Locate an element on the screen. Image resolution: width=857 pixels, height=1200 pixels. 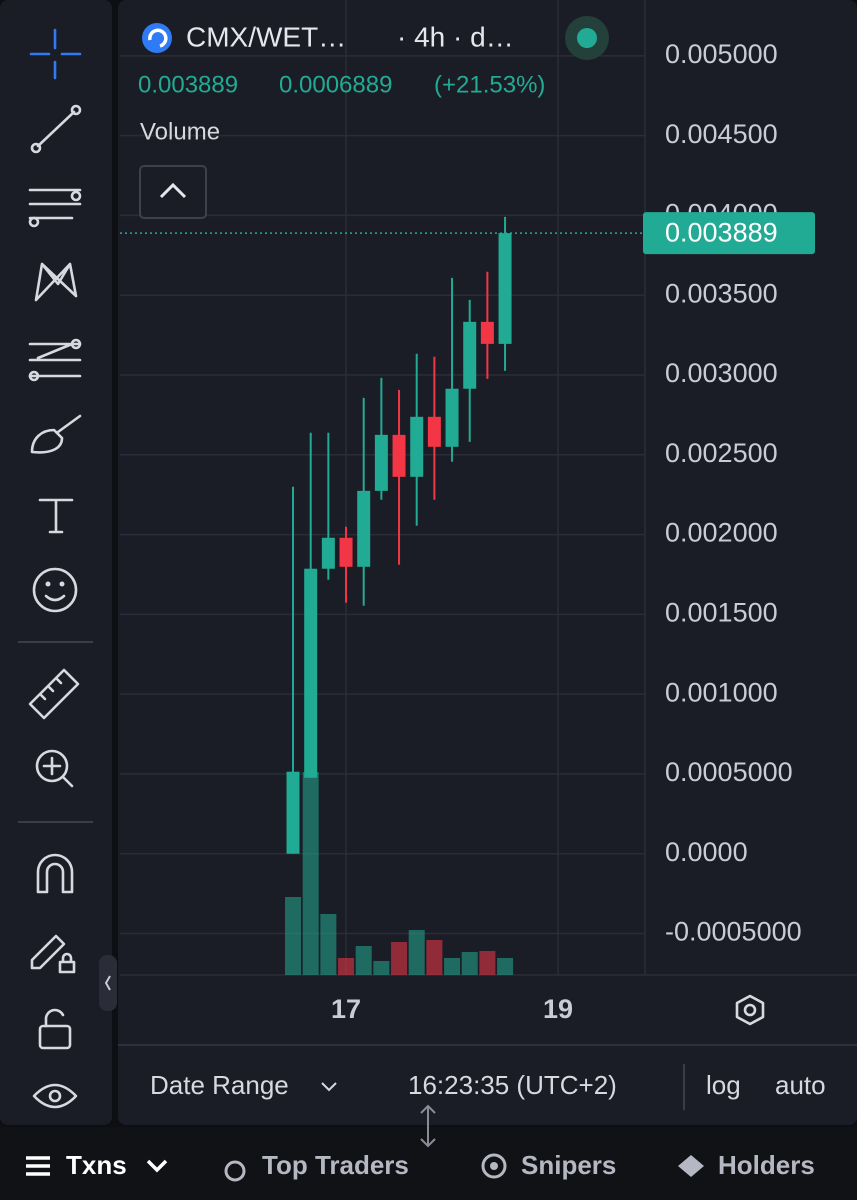
status-dot is located at coordinates (587, 38).